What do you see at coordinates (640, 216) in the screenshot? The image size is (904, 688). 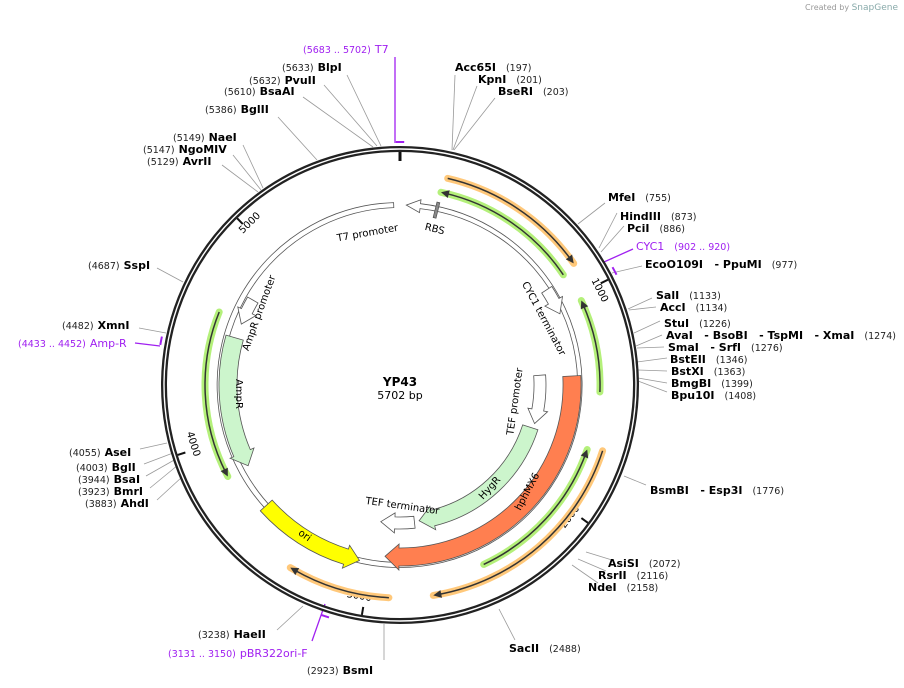 I see `site-name: HindIII` at bounding box center [640, 216].